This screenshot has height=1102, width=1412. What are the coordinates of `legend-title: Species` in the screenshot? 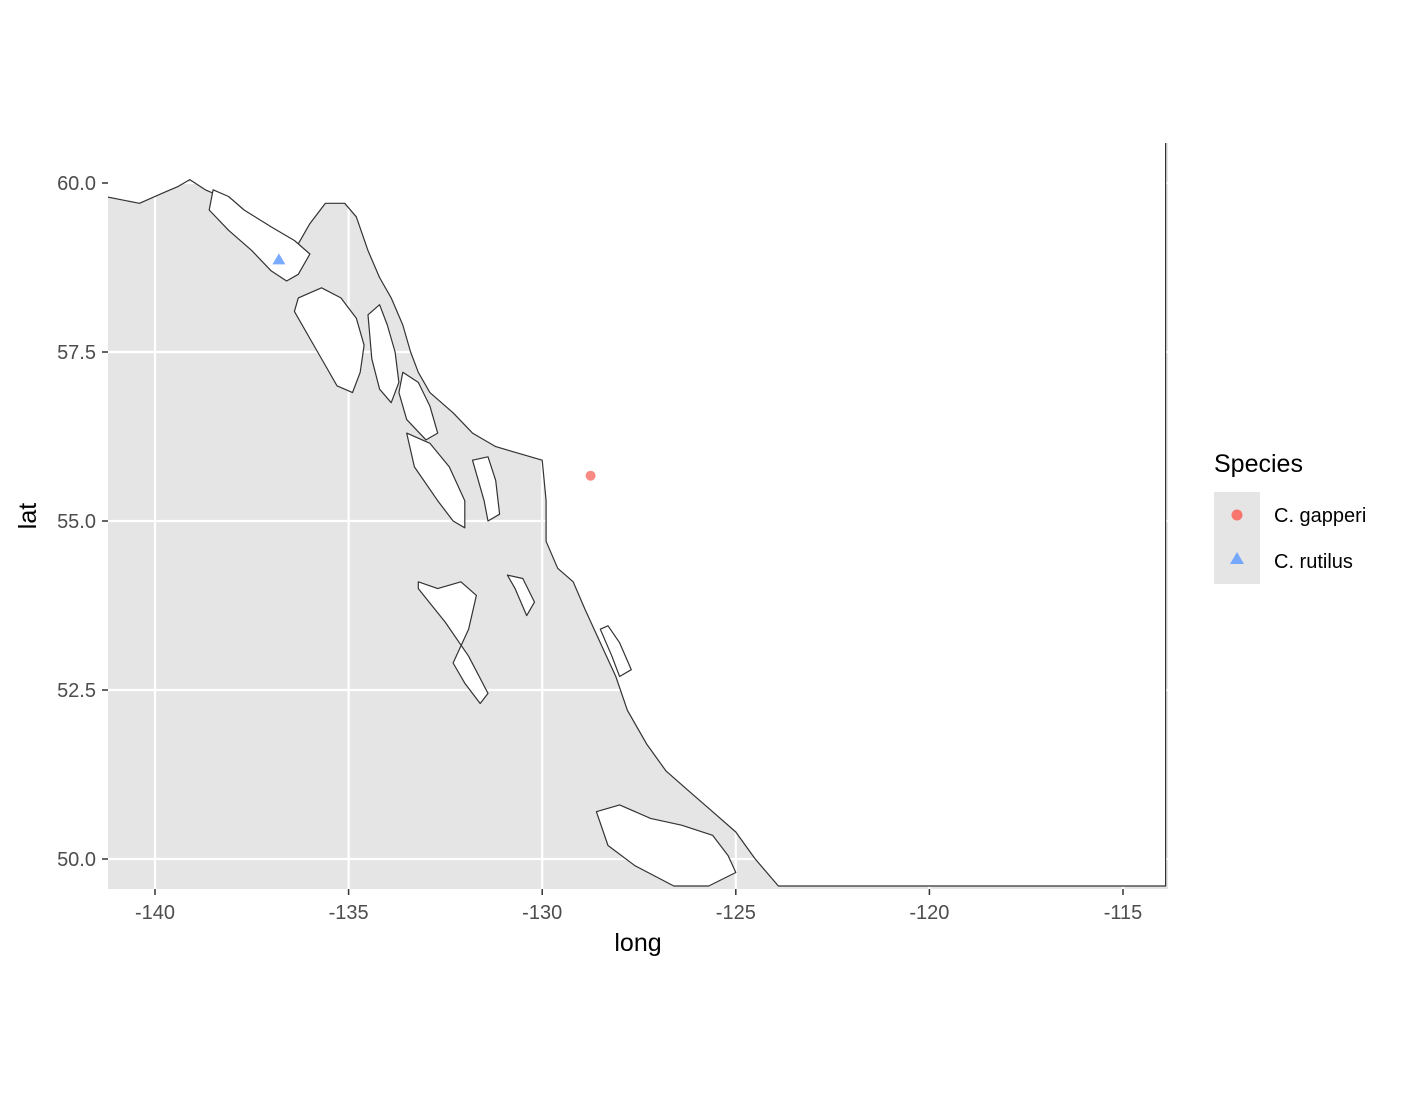 It's located at (1258, 464).